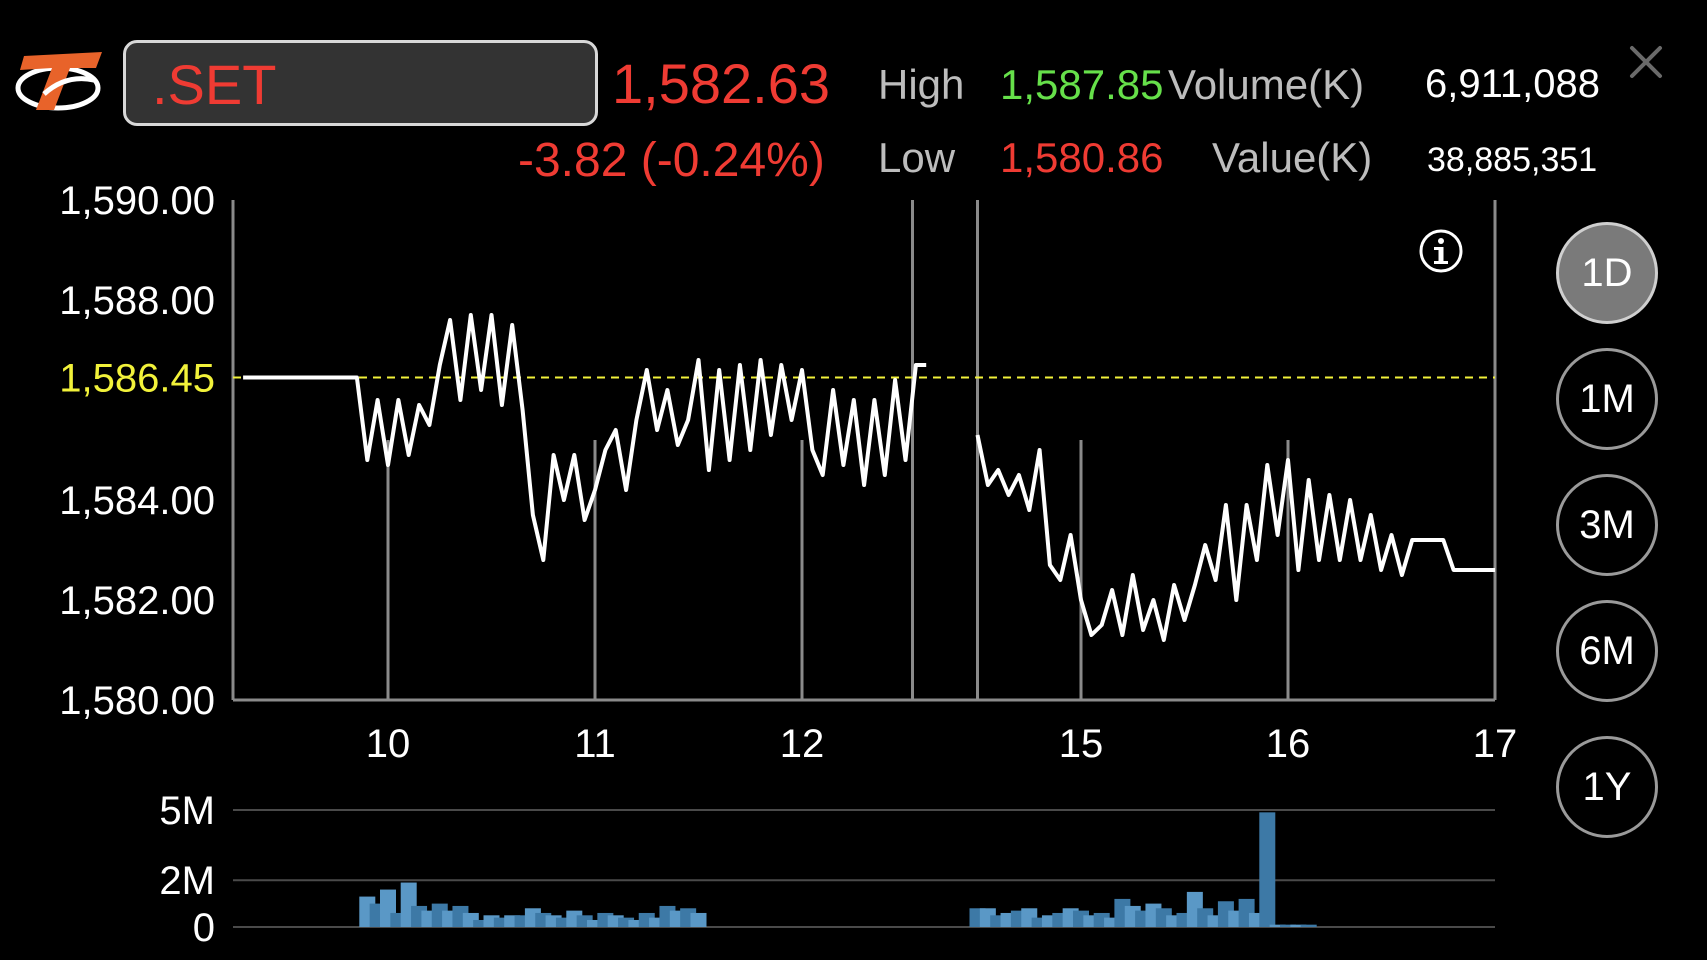 The height and width of the screenshot is (960, 1707). Describe the element at coordinates (917, 157) in the screenshot. I see `low-label: Low` at that location.